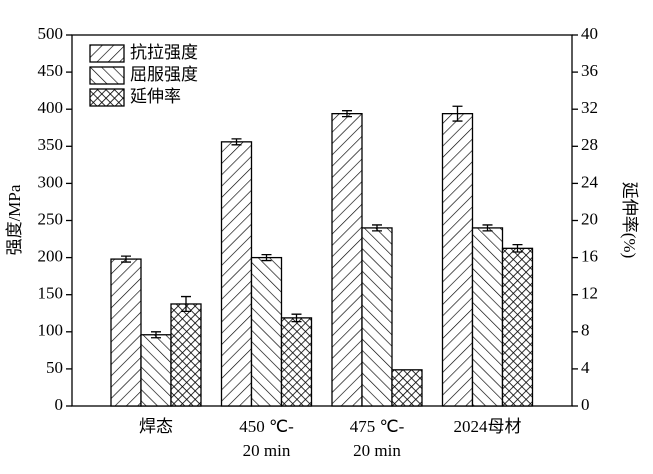  Describe the element at coordinates (589, 70) in the screenshot. I see `y2-tick-label: 36` at that location.